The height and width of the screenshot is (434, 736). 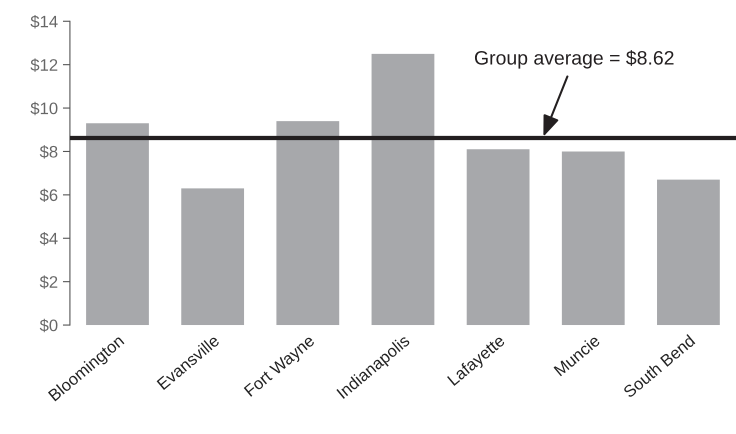 What do you see at coordinates (49, 325) in the screenshot?
I see `y-tick-label: $0` at bounding box center [49, 325].